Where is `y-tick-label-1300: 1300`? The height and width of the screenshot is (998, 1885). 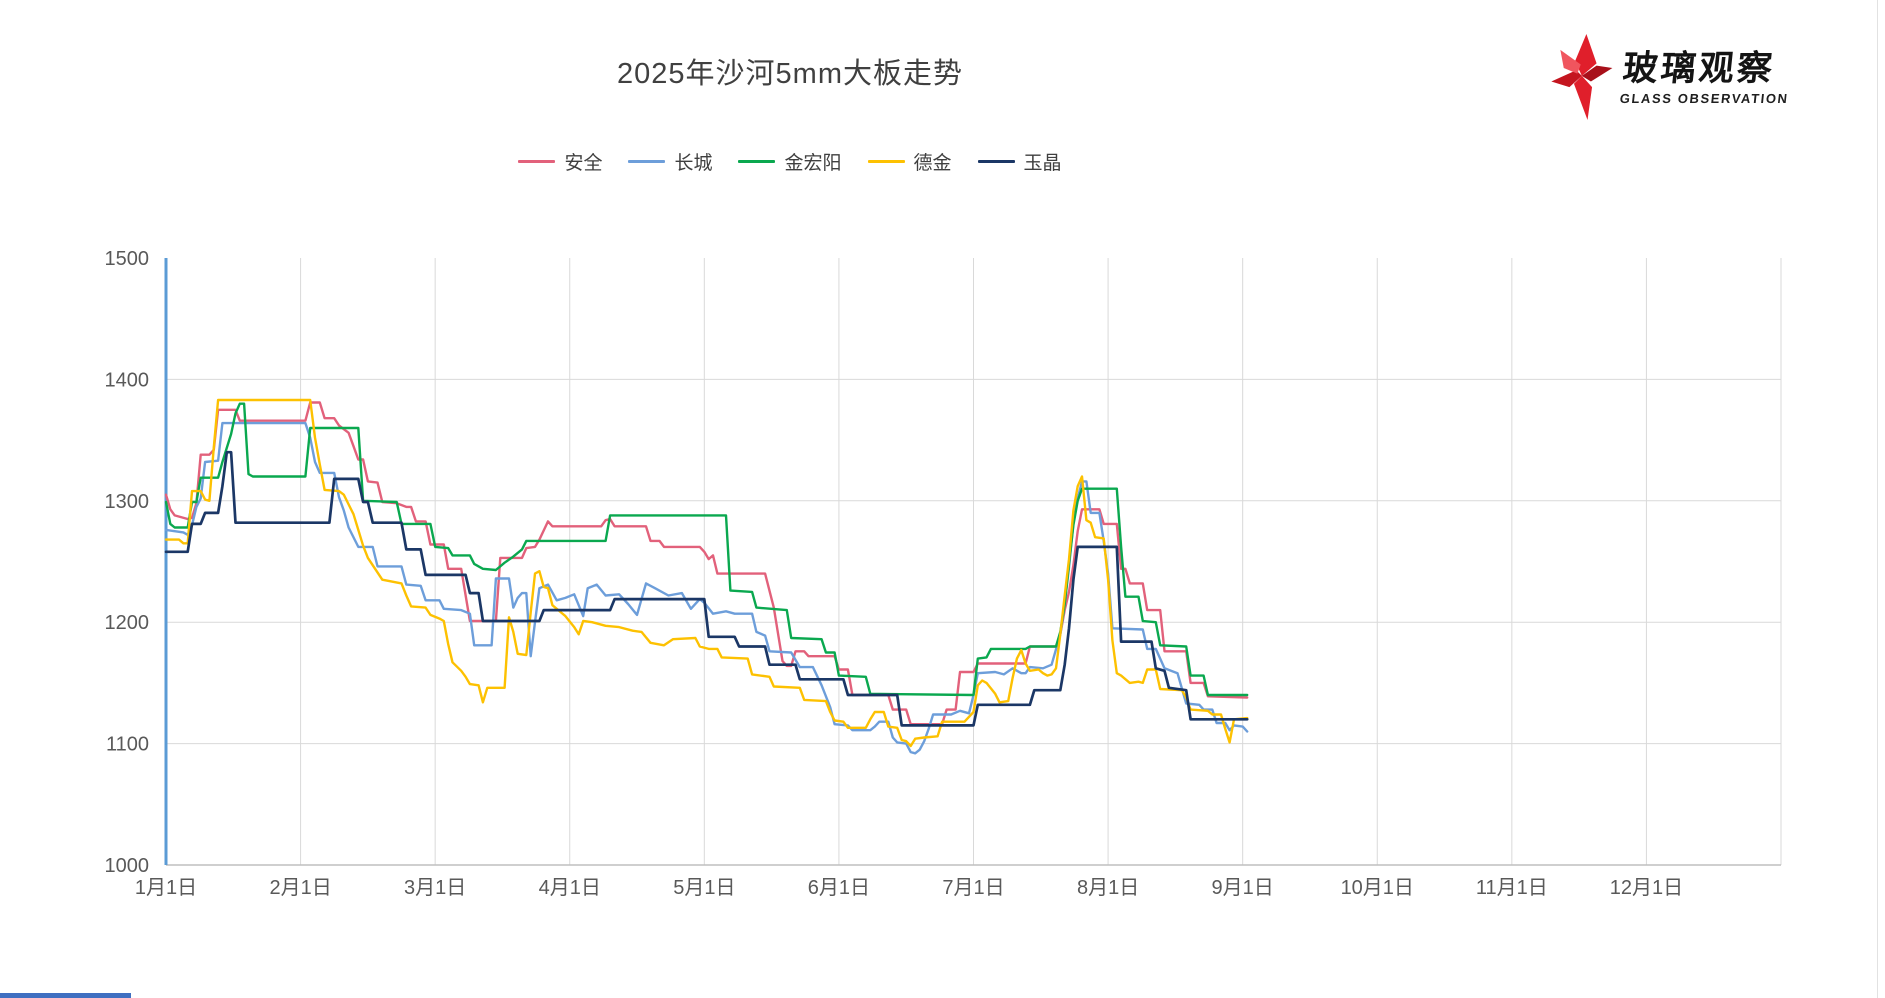
y-tick-label-1300: 1300 is located at coordinates (127, 502).